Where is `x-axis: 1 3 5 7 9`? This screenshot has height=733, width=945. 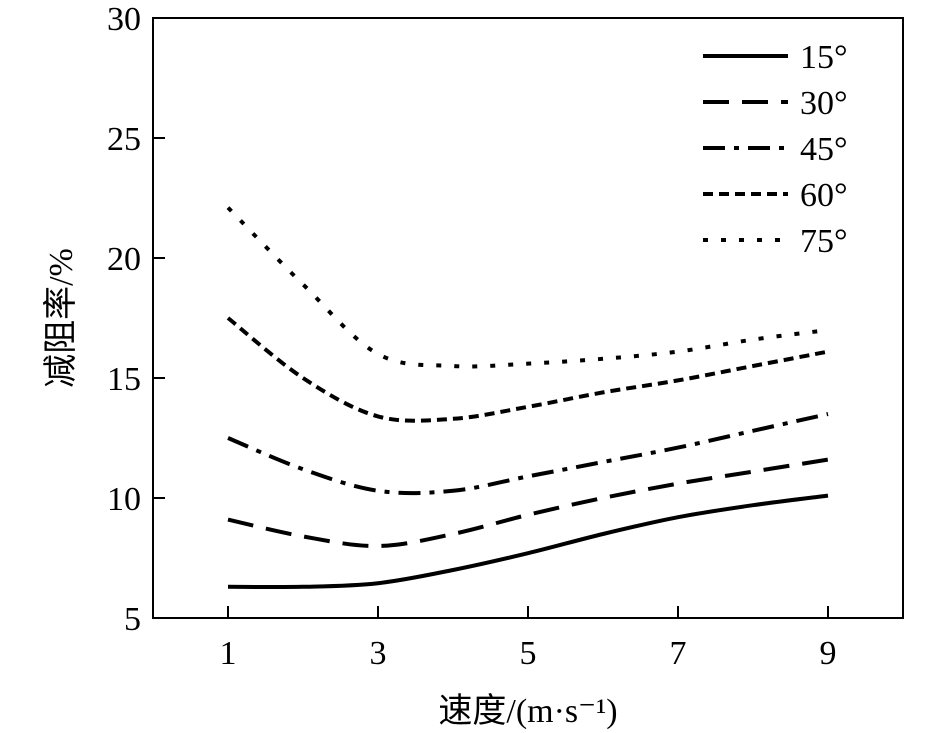 x-axis: 1 3 5 7 9 is located at coordinates (528, 639).